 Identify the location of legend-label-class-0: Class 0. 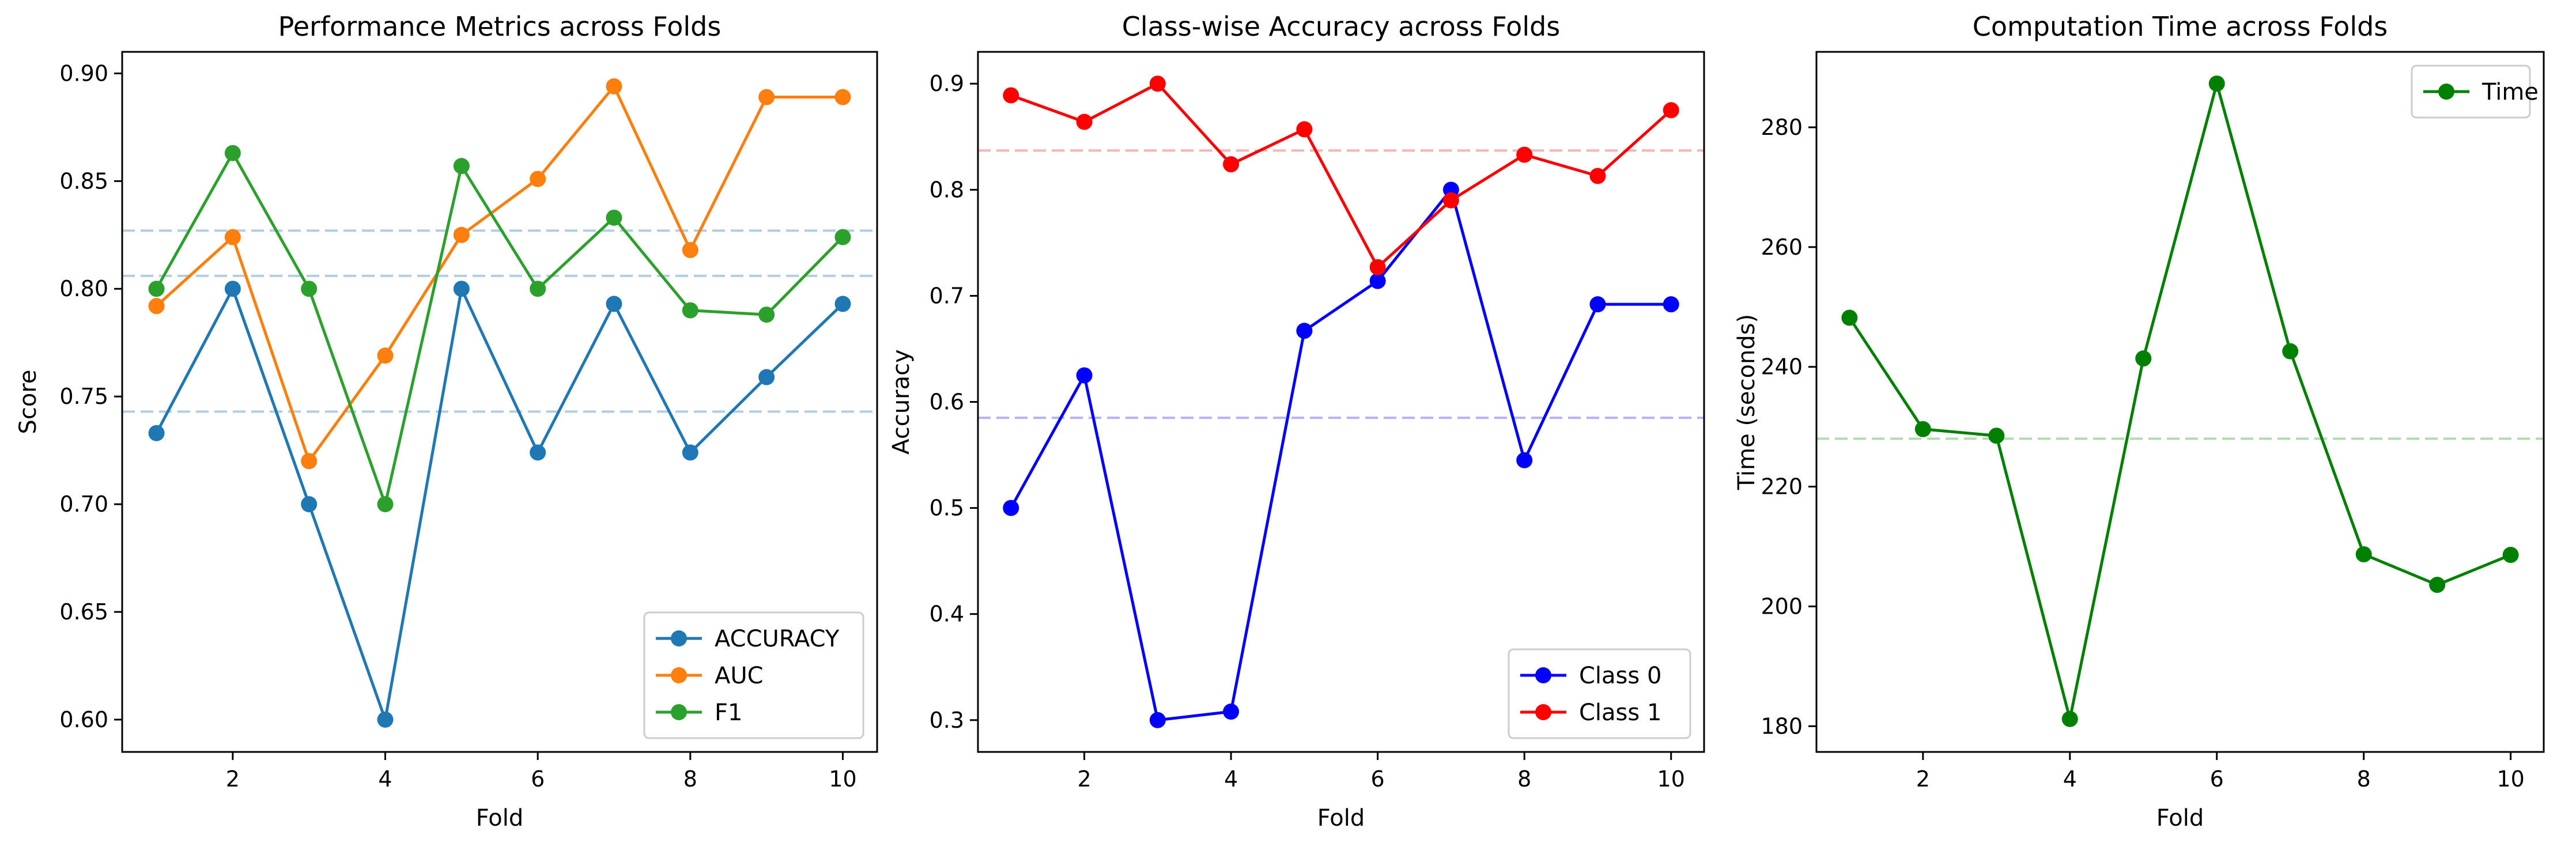
(1620, 676).